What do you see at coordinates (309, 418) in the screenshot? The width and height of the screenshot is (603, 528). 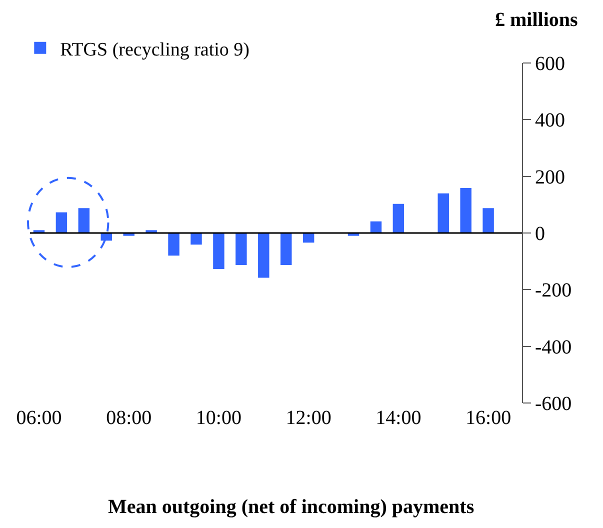 I see `x-tick-label: 12:00` at bounding box center [309, 418].